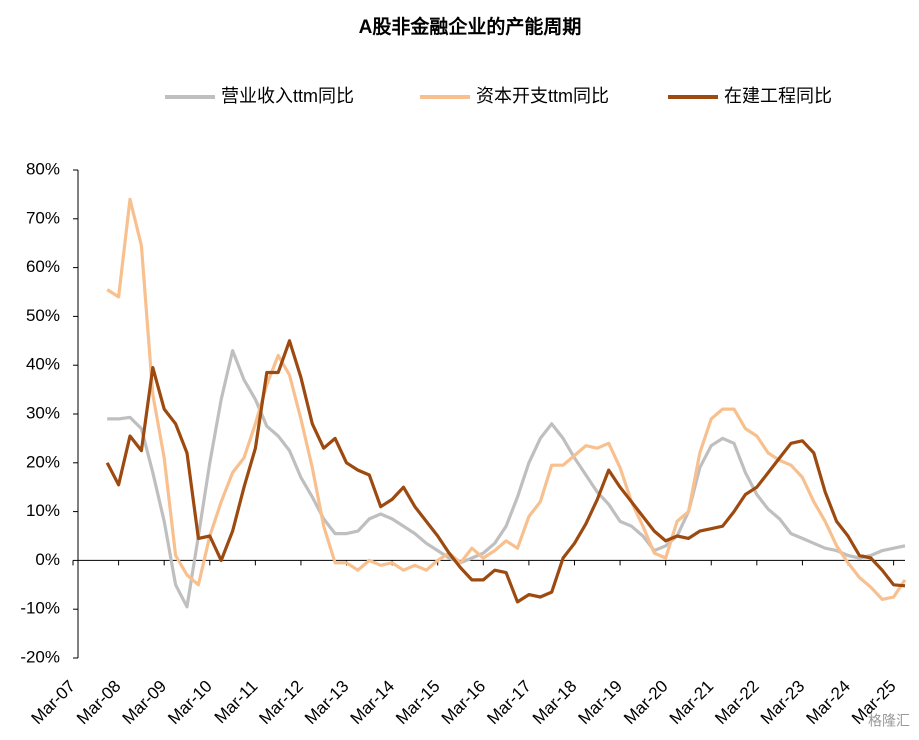 The image size is (919, 740). I want to click on chart-title: A股非金融企业的产能周期, so click(470, 26).